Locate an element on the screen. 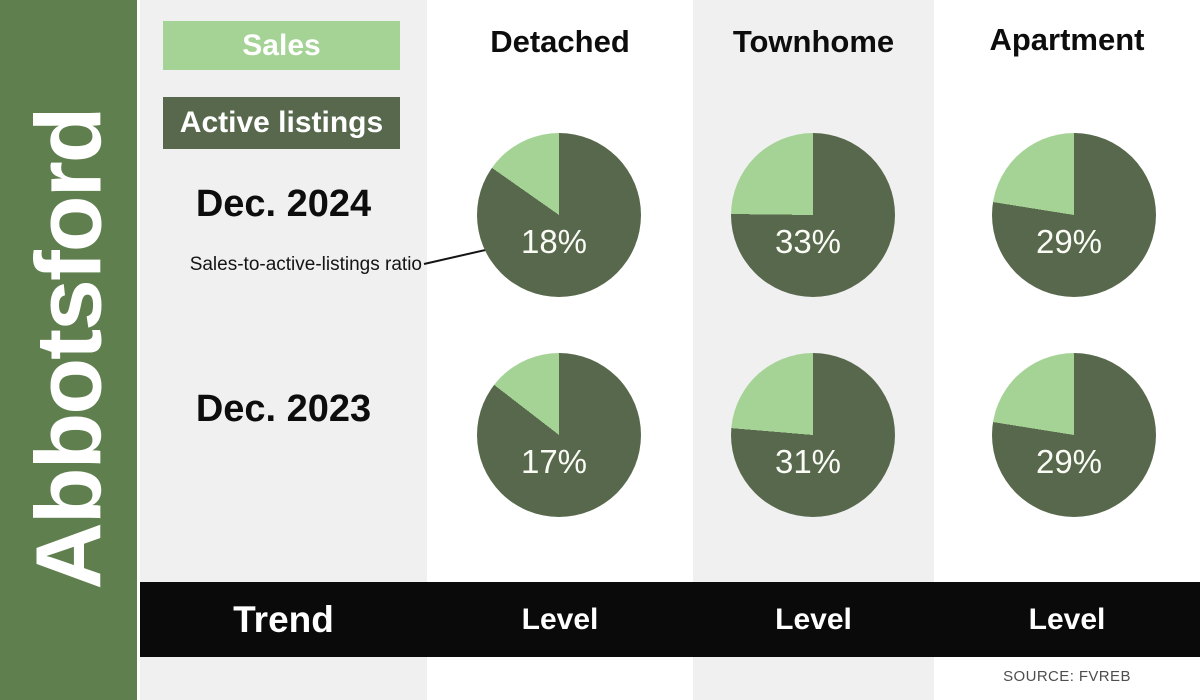 Image resolution: width=1200 pixels, height=700 pixels. column-header-townhome: Townhome is located at coordinates (813, 41).